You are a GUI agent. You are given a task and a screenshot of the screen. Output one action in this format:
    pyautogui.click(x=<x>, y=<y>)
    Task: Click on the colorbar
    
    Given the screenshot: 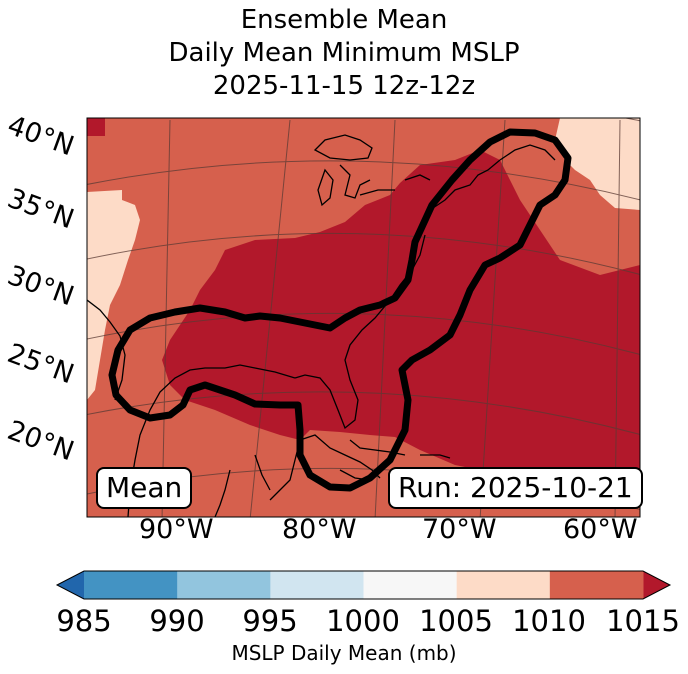 What is the action you would take?
    pyautogui.click(x=363, y=585)
    